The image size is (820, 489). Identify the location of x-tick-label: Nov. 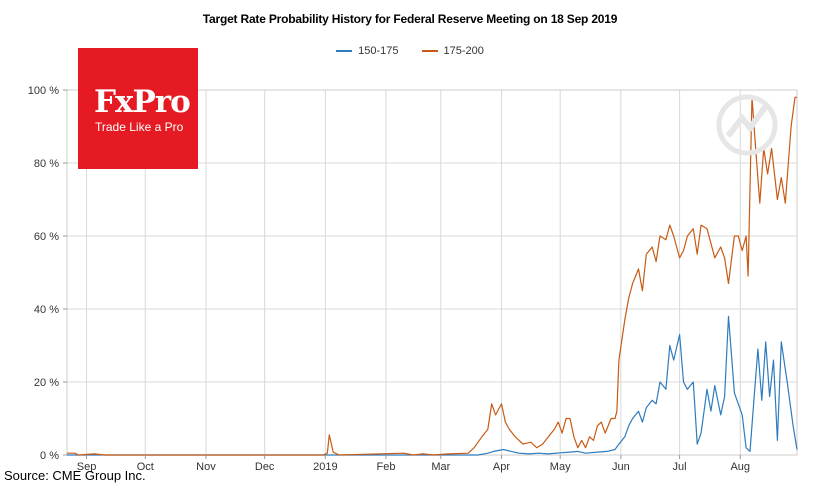
(206, 467).